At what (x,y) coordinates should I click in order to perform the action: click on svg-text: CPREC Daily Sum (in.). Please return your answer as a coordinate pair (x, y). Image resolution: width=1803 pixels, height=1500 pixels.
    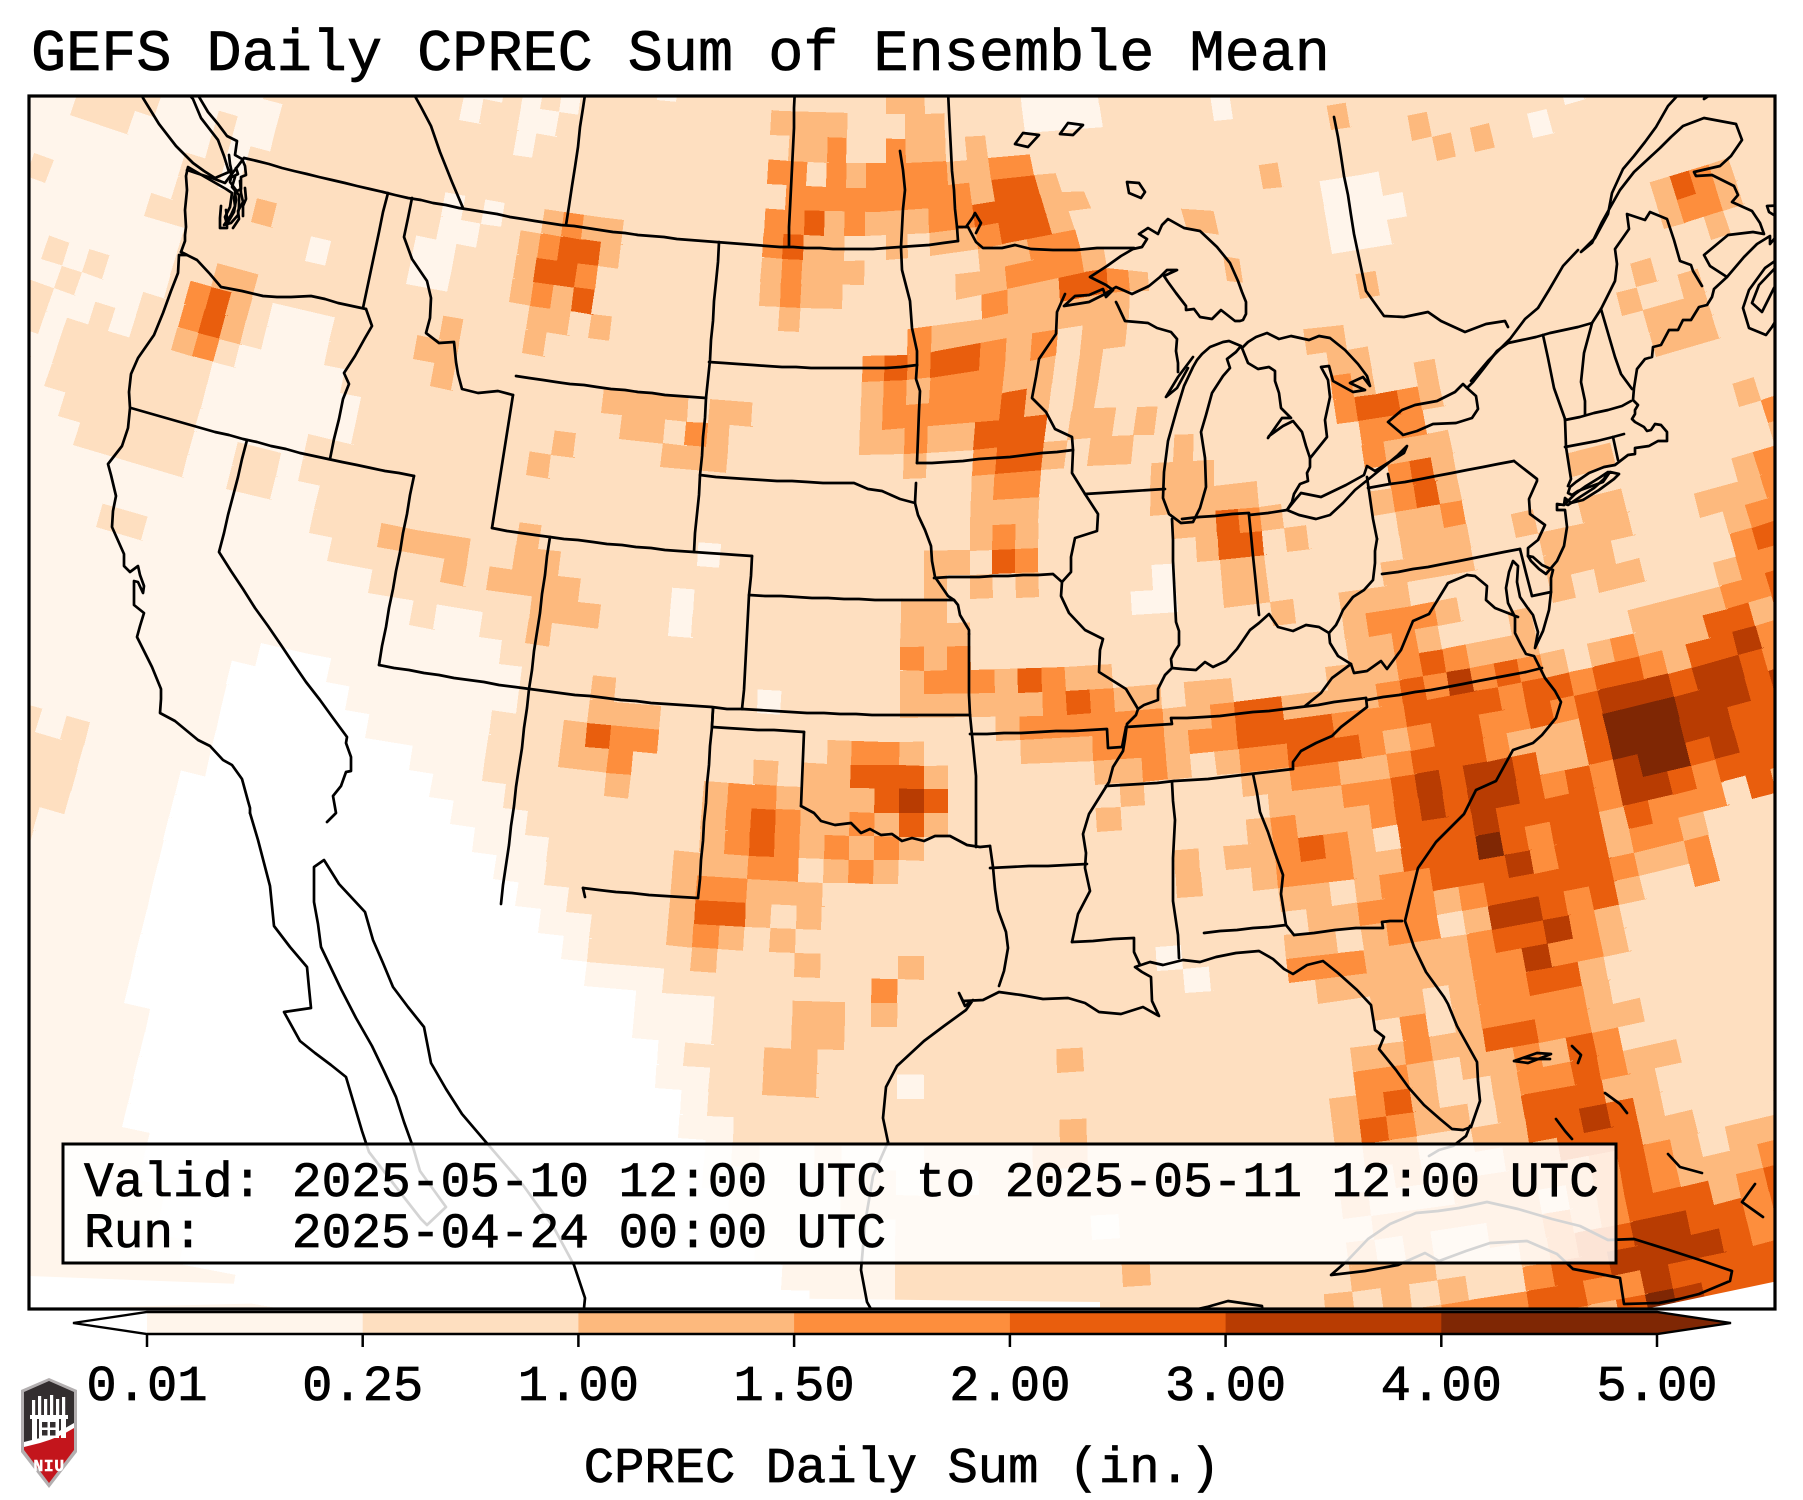
    Looking at the image, I should click on (902, 1469).